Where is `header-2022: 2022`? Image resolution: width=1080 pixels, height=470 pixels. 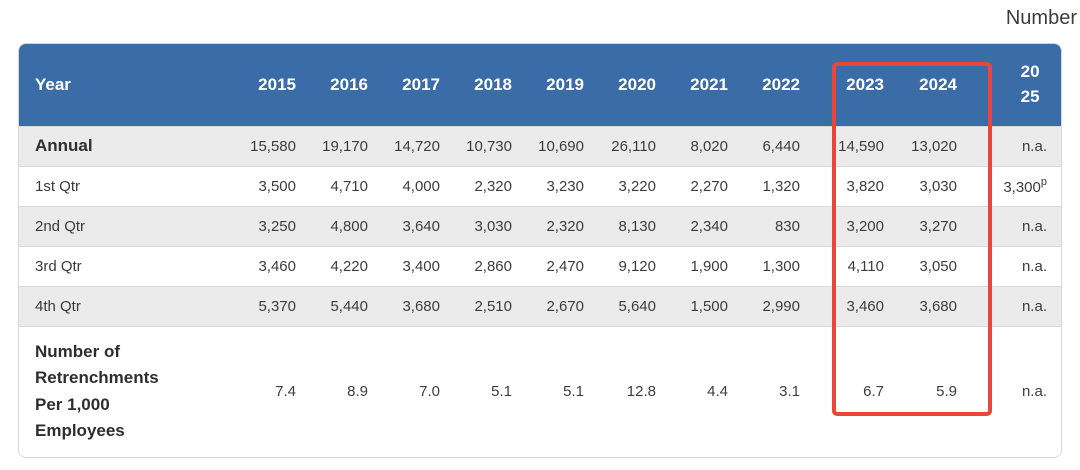 header-2022: 2022 is located at coordinates (778, 85).